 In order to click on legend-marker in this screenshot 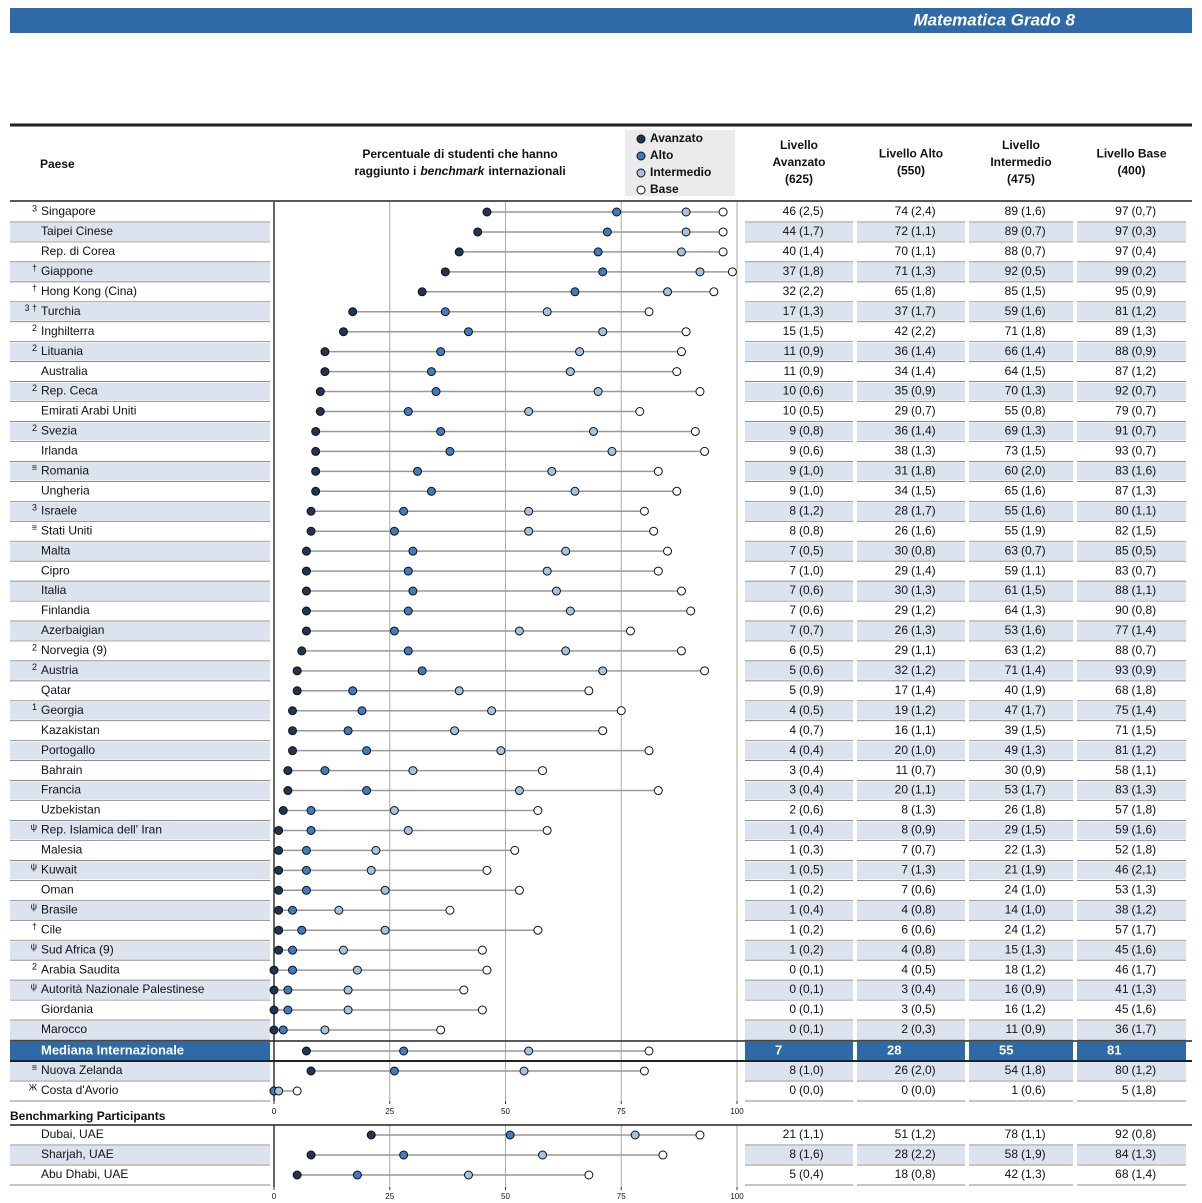, I will do `click(641, 139)`.